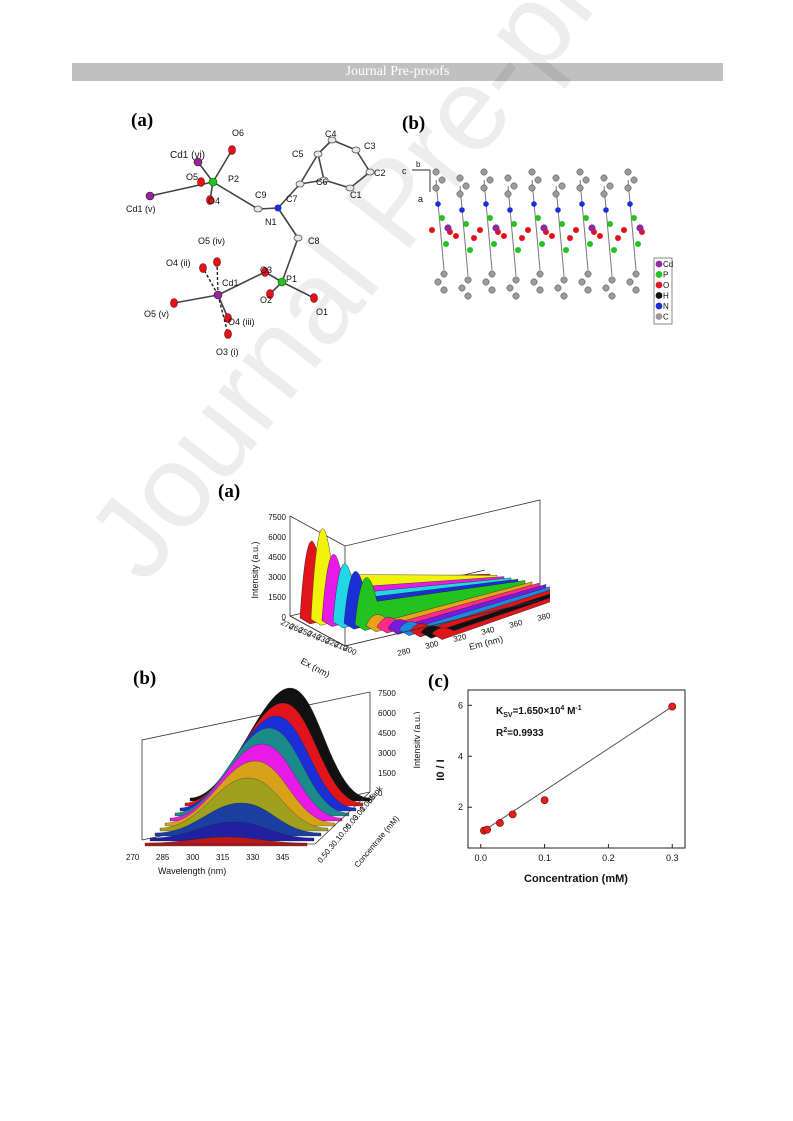 The image size is (793, 1121). I want to click on fig3-x-tick: 345, so click(283, 857).